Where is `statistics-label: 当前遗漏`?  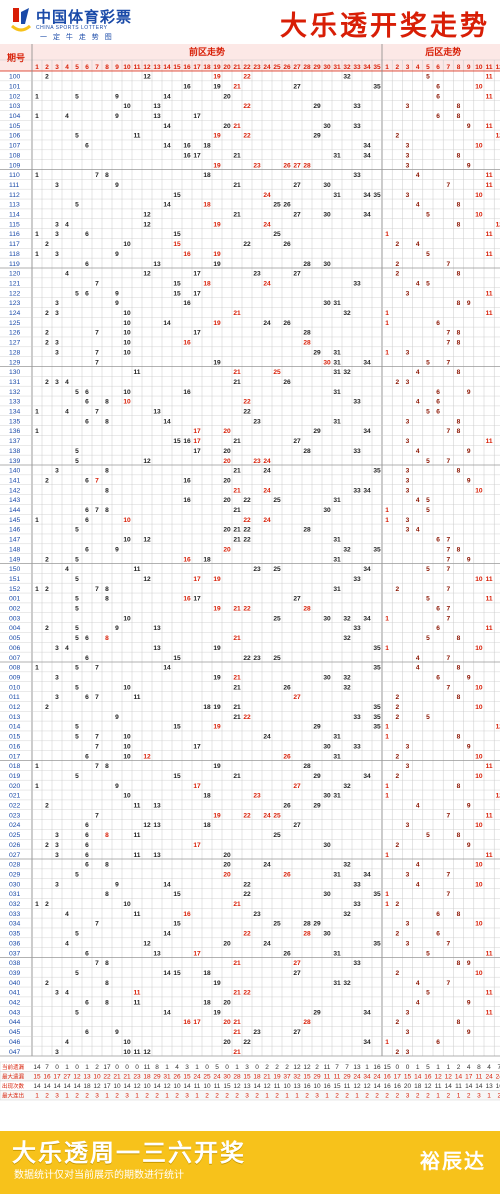 statistics-label: 当前遗漏 is located at coordinates (13, 1067).